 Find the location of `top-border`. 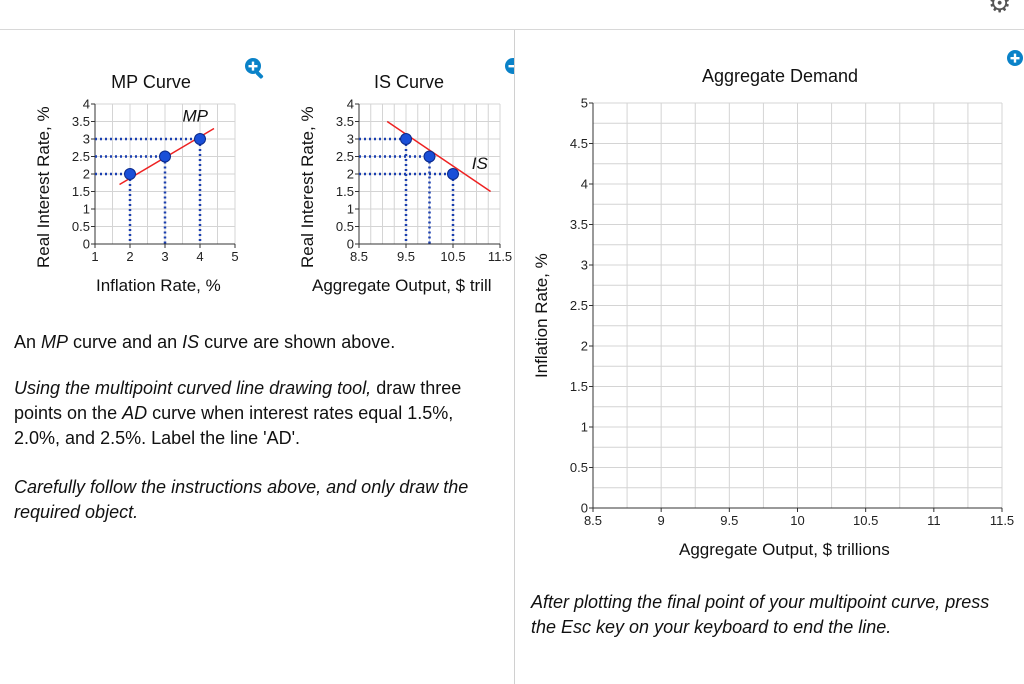

top-border is located at coordinates (512, 29).